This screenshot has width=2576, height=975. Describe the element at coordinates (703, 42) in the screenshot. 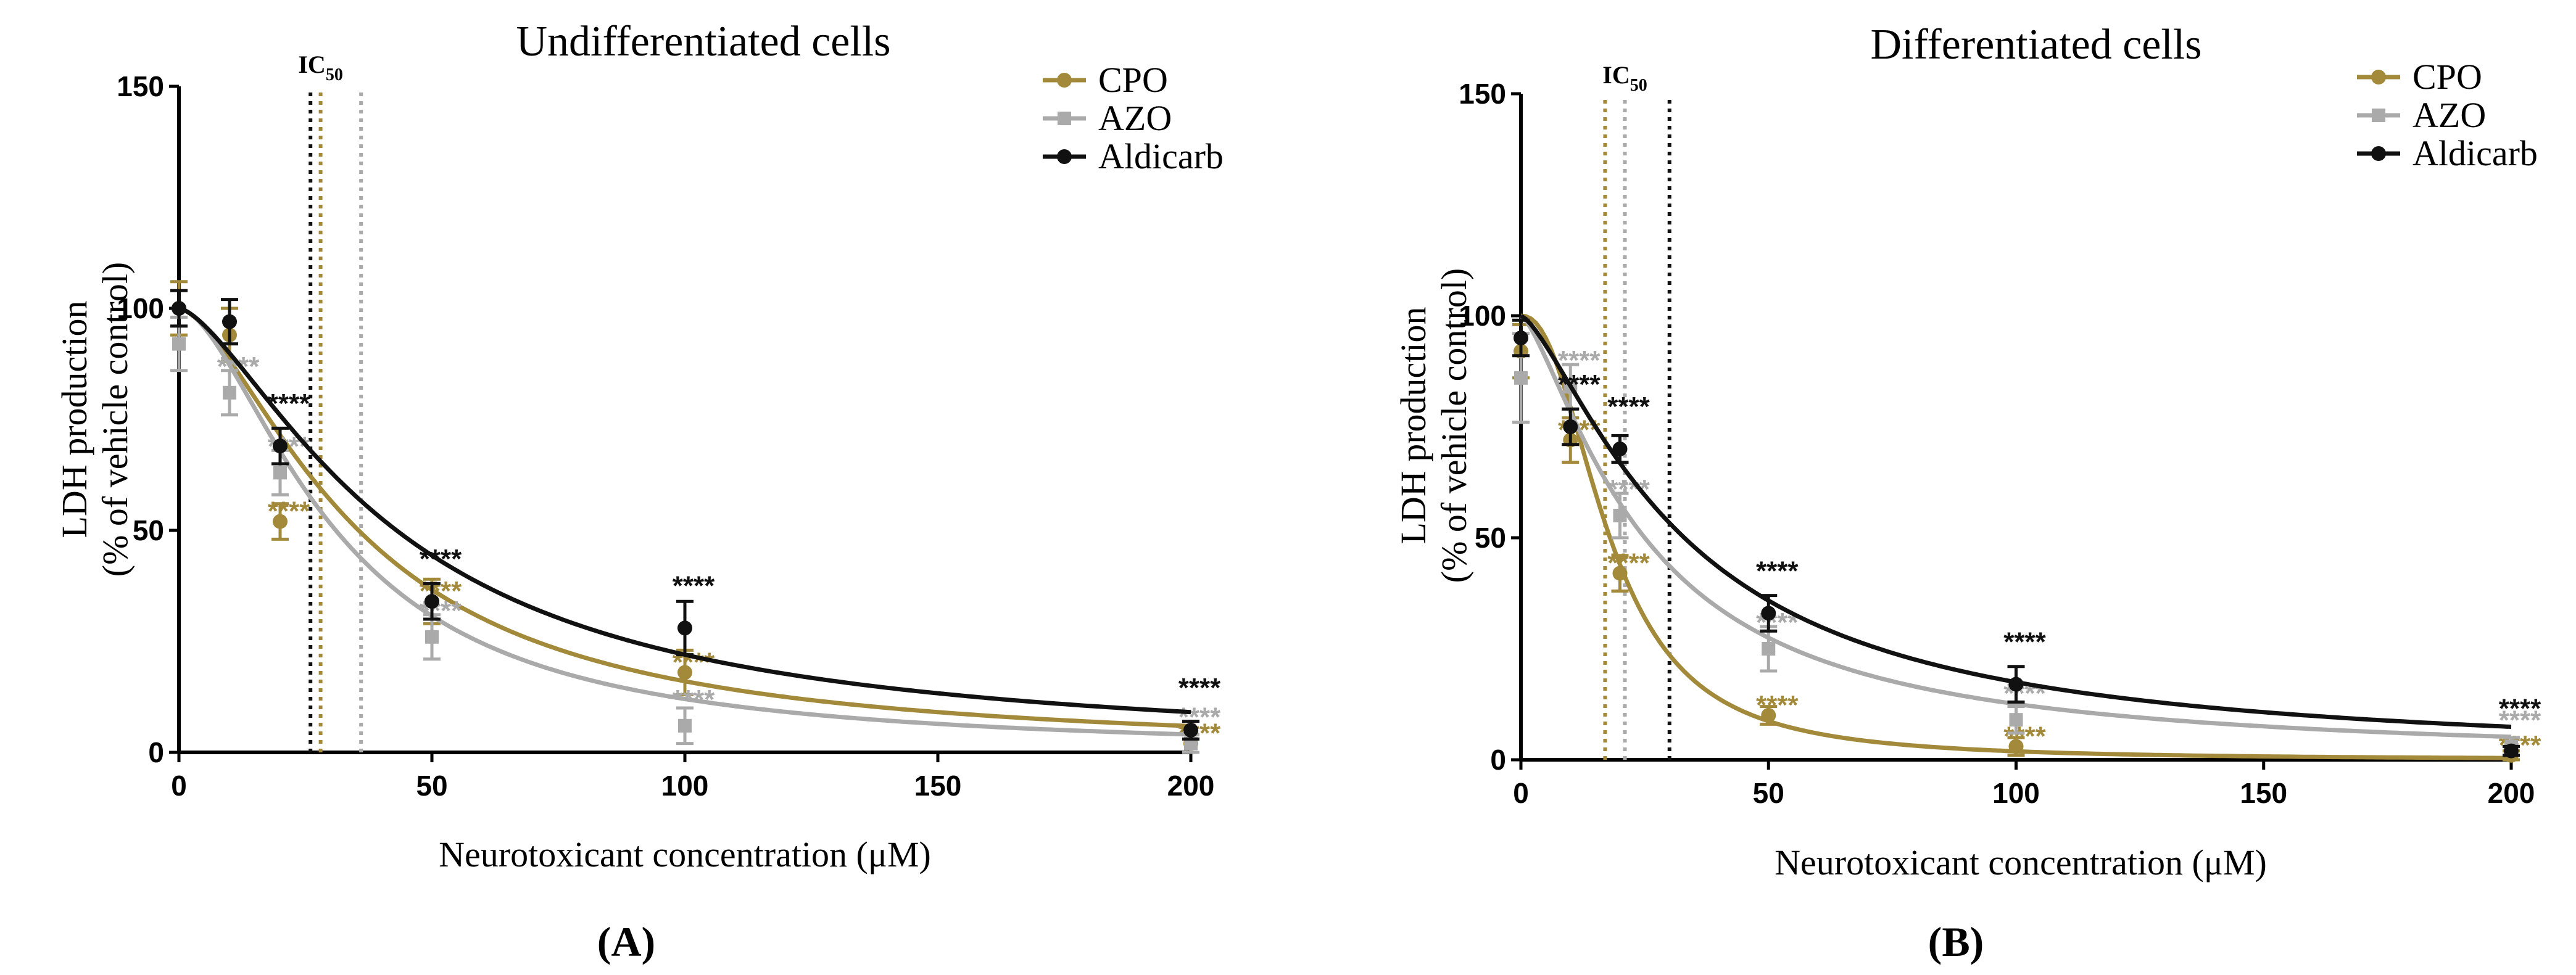

I see `chart-title: Undifferentiated cells` at that location.